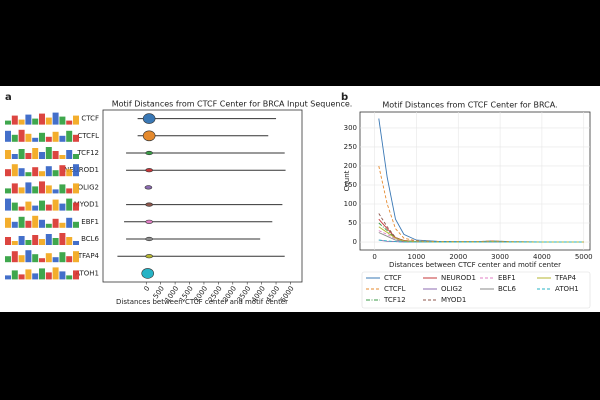  Describe the element at coordinates (565, 278) in the screenshot. I see `legend-label: TFAP4` at that location.